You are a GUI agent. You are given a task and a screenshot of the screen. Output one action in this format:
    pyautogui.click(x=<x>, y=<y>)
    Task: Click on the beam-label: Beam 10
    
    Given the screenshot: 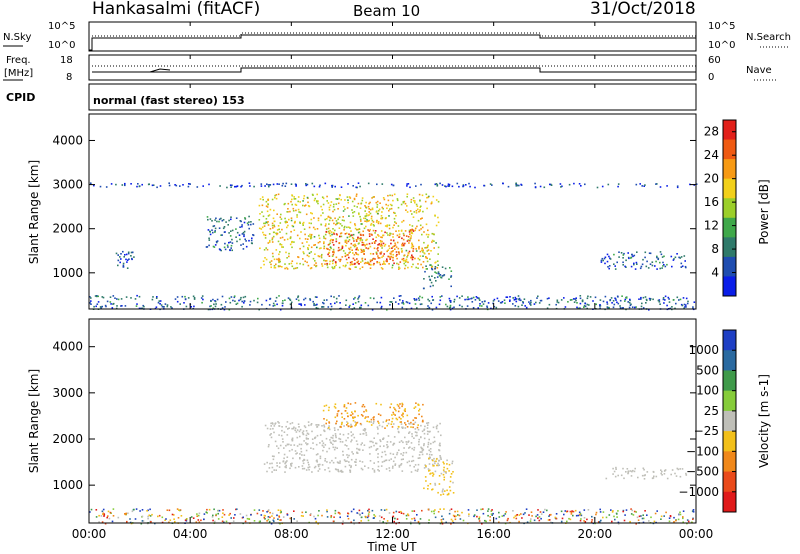 What is the action you would take?
    pyautogui.click(x=386, y=11)
    